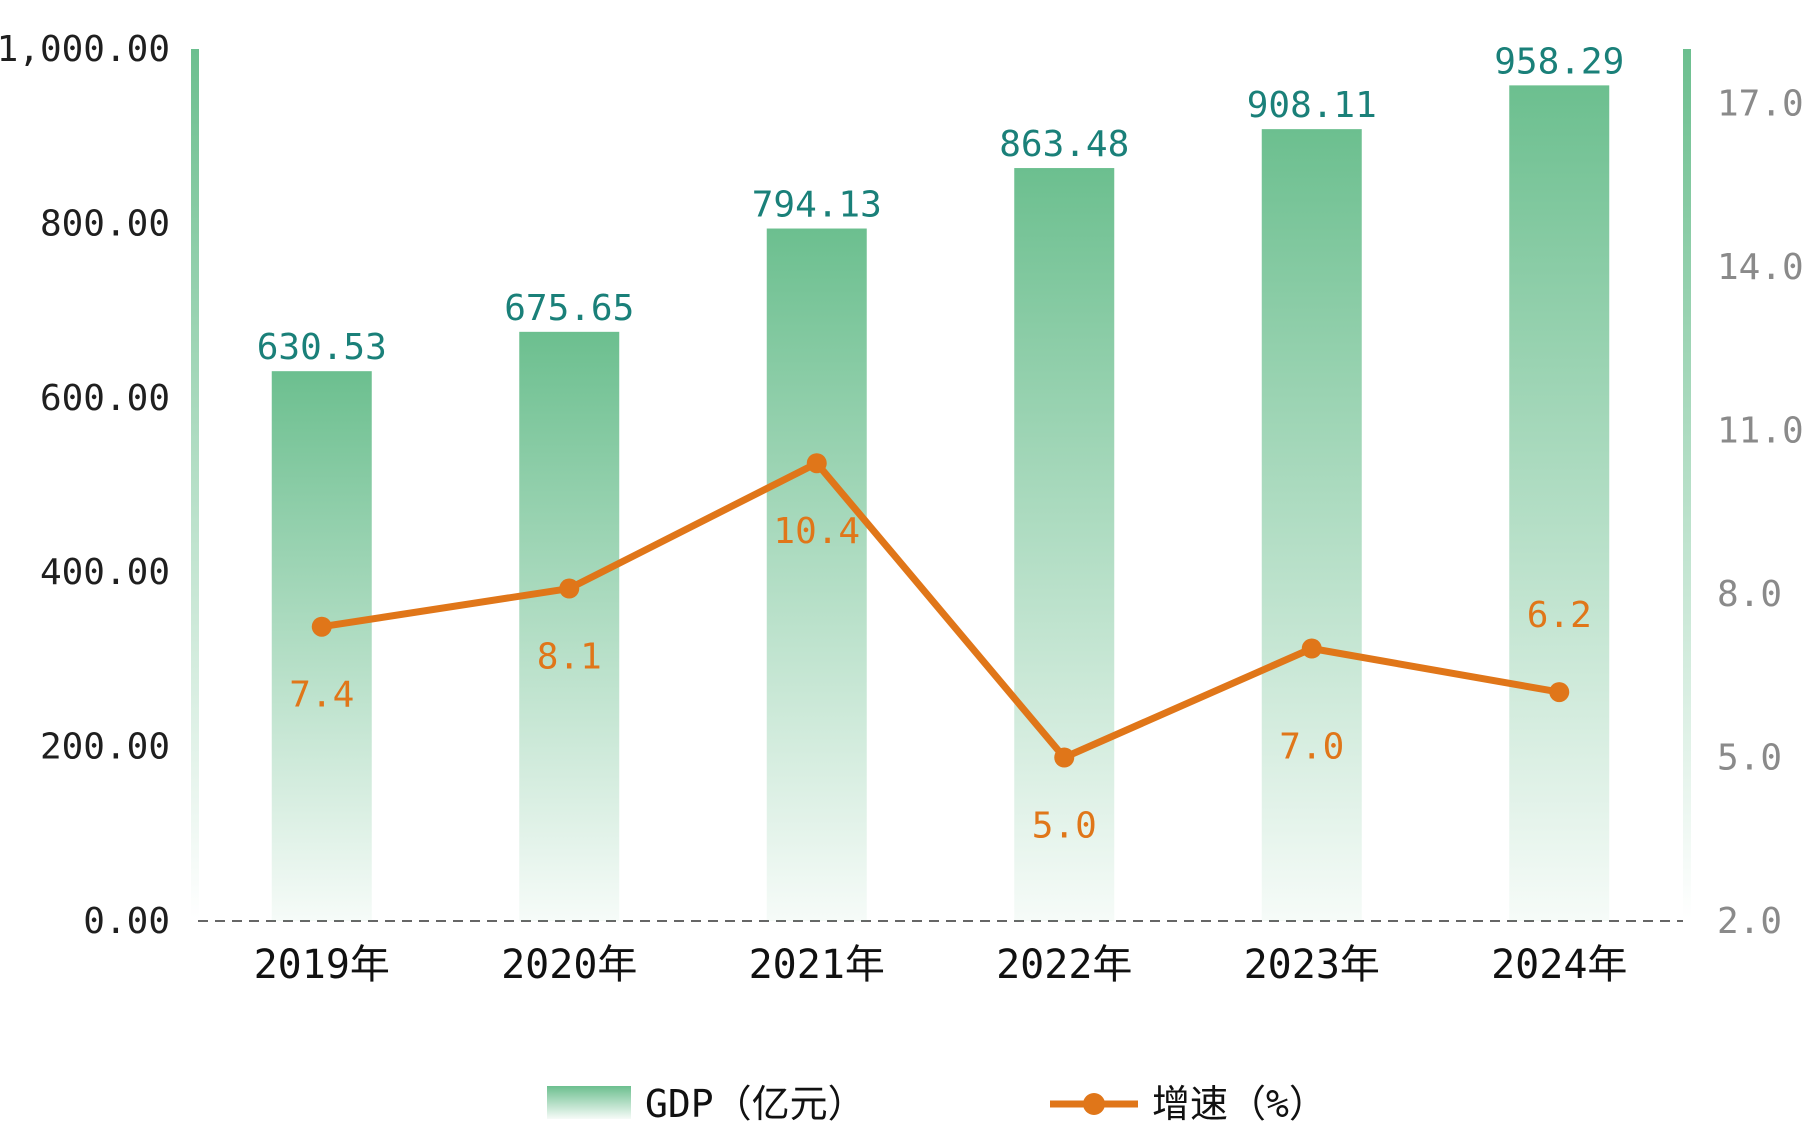 The height and width of the screenshot is (1139, 1806). Describe the element at coordinates (126, 921) in the screenshot. I see `left-tick-label: 0.00` at that location.